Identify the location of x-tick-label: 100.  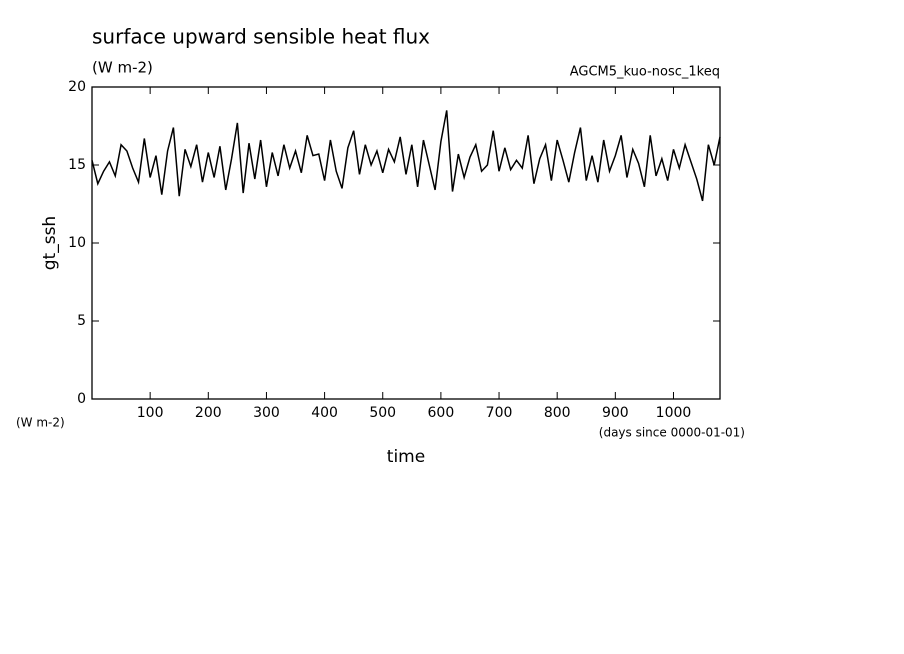
(150, 413).